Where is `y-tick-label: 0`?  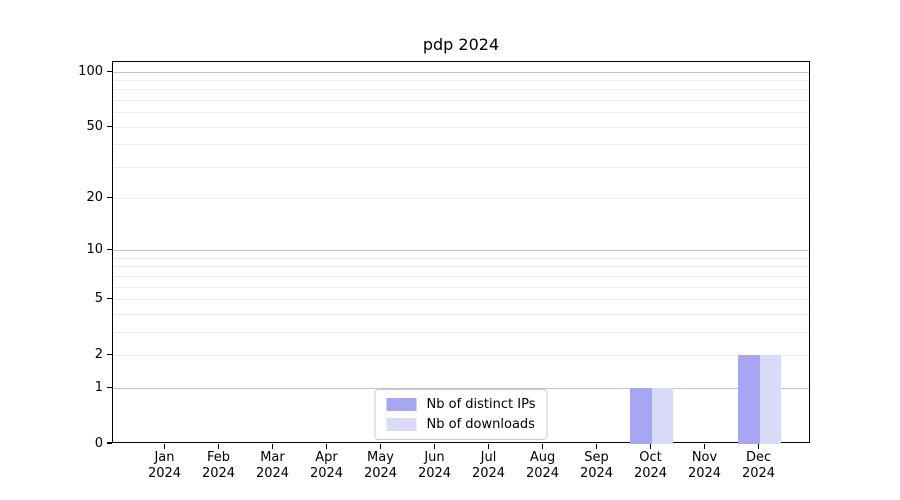
y-tick-label: 0 is located at coordinates (98, 443).